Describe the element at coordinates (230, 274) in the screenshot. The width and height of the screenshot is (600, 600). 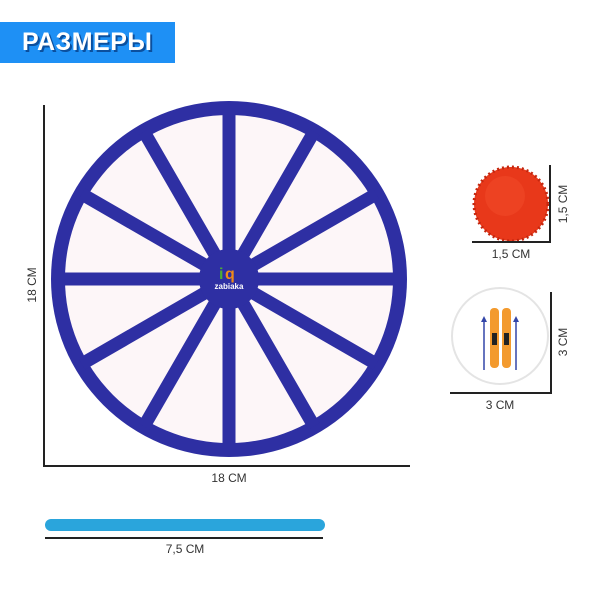
I see `svg-text: q` at that location.